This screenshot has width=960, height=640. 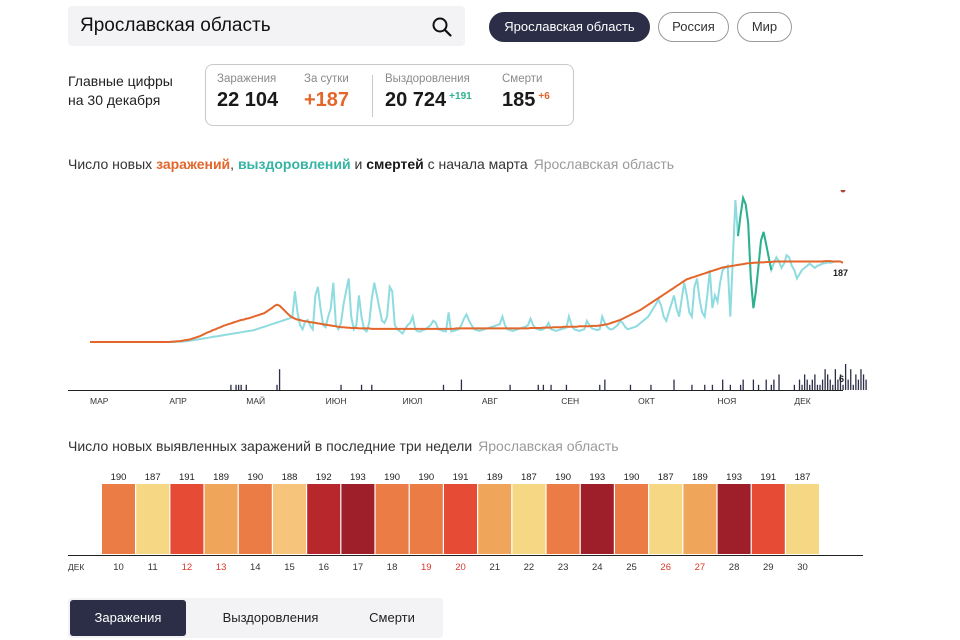 What do you see at coordinates (460, 567) in the screenshot?
I see `bar-day-label: 20` at bounding box center [460, 567].